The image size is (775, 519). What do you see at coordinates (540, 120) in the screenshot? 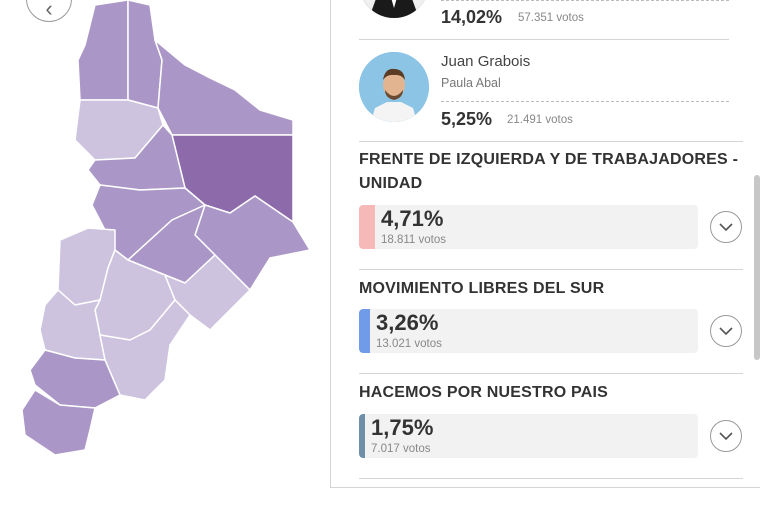
I see `candidate-votes: 21.491 votos` at bounding box center [540, 120].